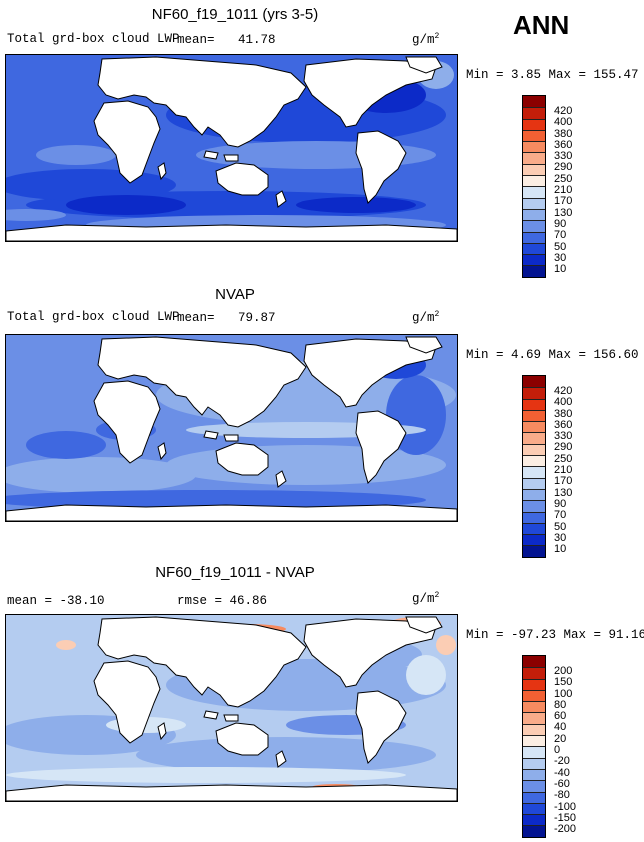  Describe the element at coordinates (235, 14) in the screenshot. I see `panel-1-title: NF60_f19_1011 (yrs 3-5)` at that location.